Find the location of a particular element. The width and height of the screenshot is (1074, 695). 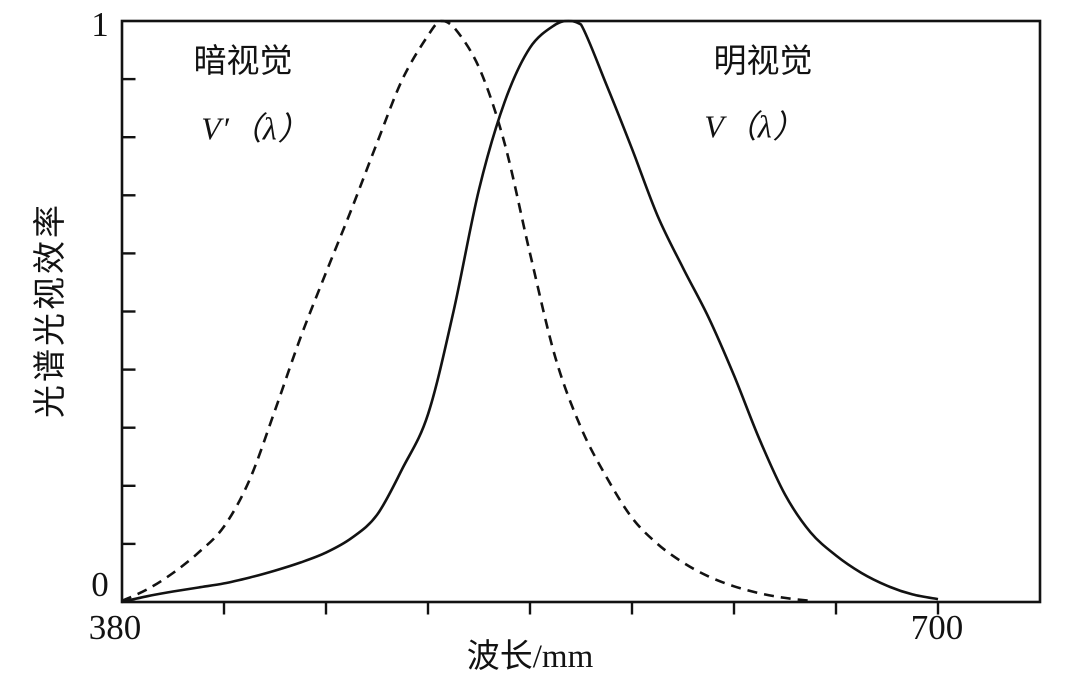

y-axis-title: 光谱光视效率 is located at coordinates (50, 310).